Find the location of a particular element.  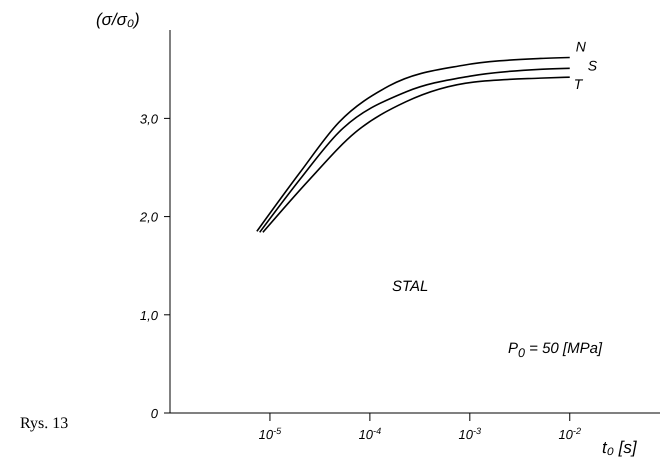

x-tick-label: 10$^{-4}$ is located at coordinates (370, 434).